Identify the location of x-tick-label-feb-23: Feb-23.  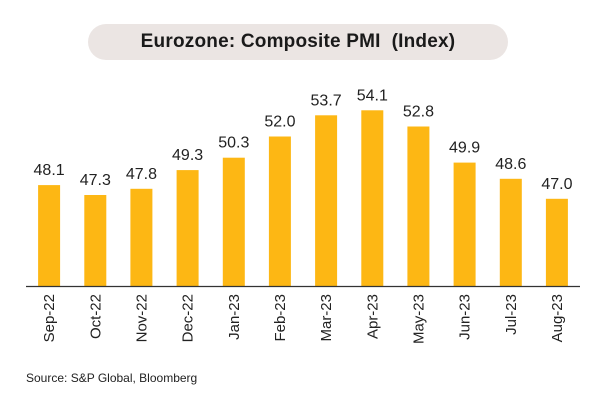
(280, 318).